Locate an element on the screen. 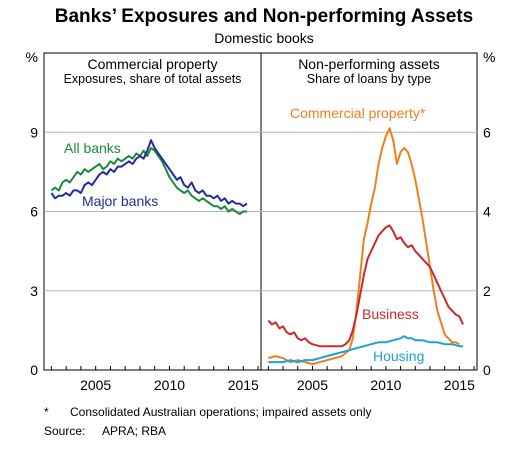 The width and height of the screenshot is (529, 450). series-line-business is located at coordinates (365, 286).